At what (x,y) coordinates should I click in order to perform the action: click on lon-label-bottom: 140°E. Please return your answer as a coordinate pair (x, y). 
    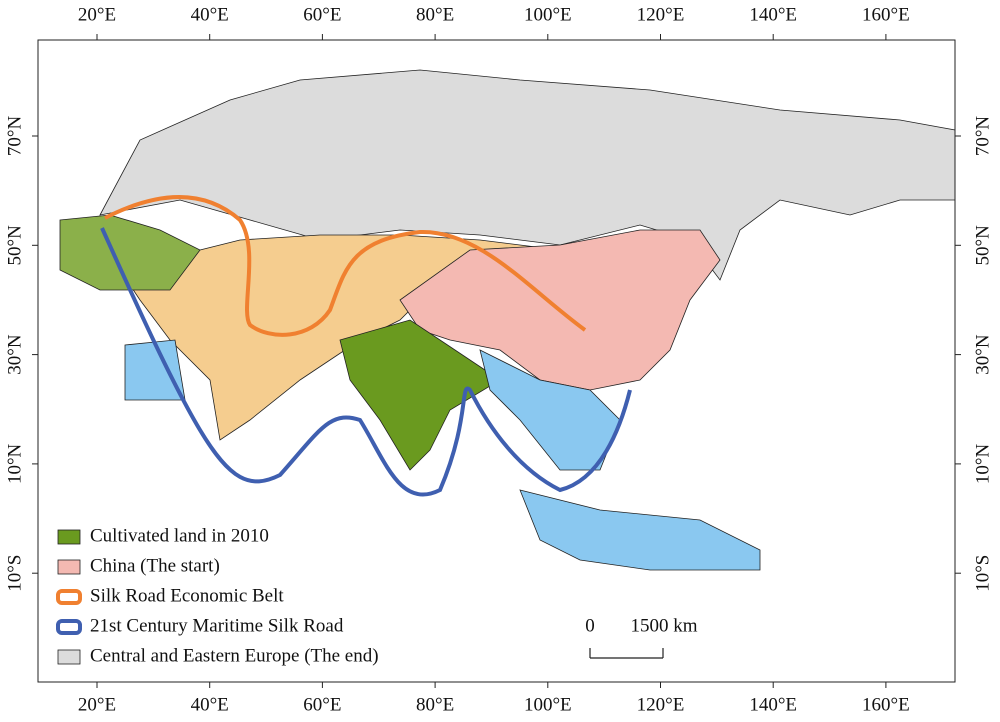
    Looking at the image, I should click on (773, 704).